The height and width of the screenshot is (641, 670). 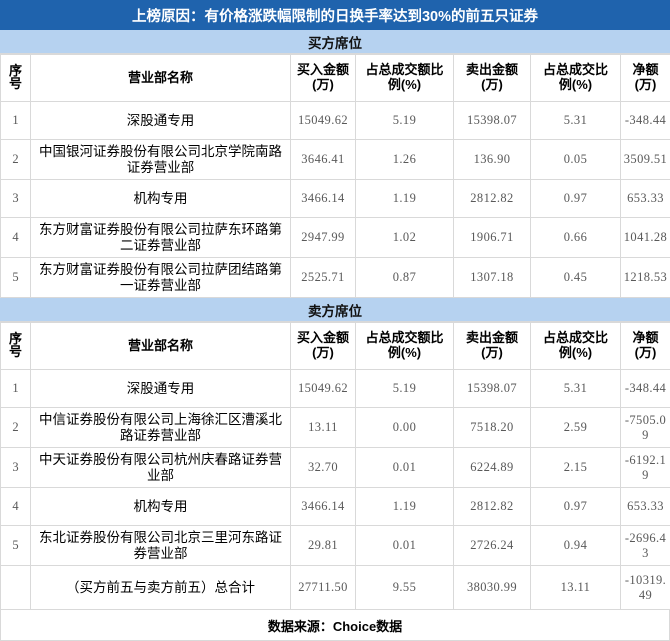 I want to click on cell-sell-amount: 1906.71, so click(x=492, y=238).